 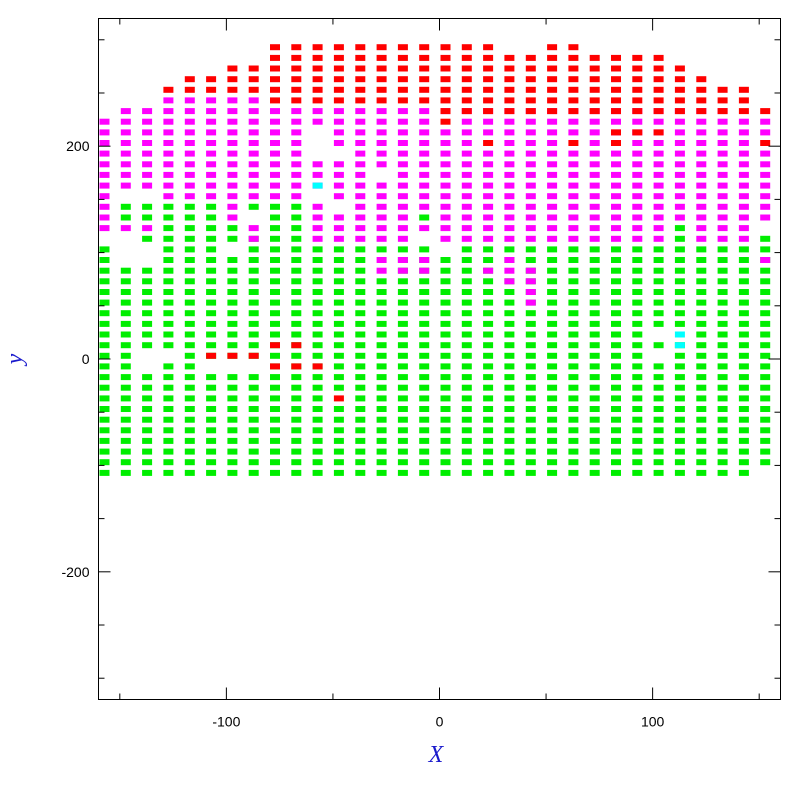 What do you see at coordinates (679, 334) in the screenshot?
I see `data-tile-cyan` at bounding box center [679, 334].